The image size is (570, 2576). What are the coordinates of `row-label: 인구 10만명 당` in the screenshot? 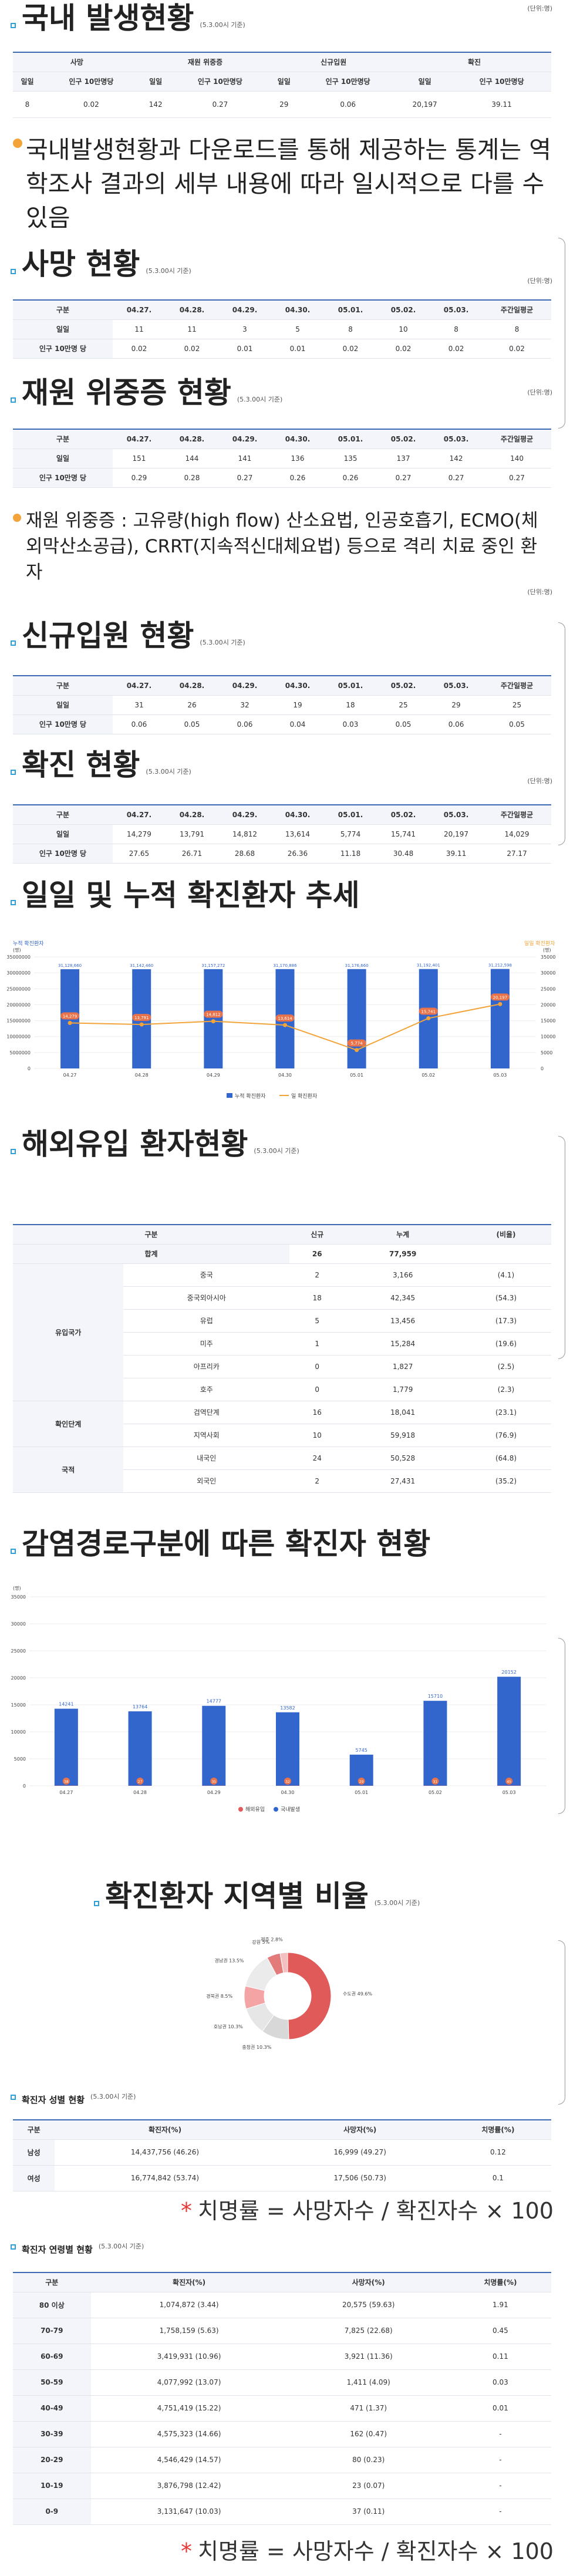 It's located at (63, 854).